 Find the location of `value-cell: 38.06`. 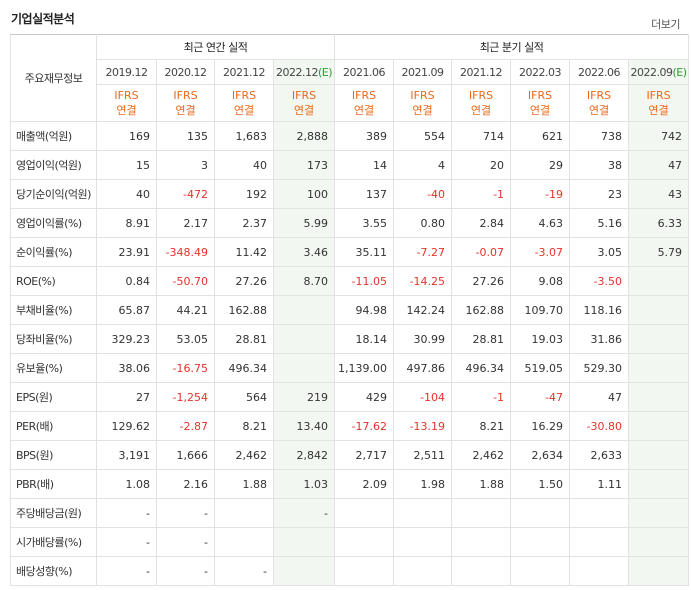

value-cell: 38.06 is located at coordinates (126, 368).